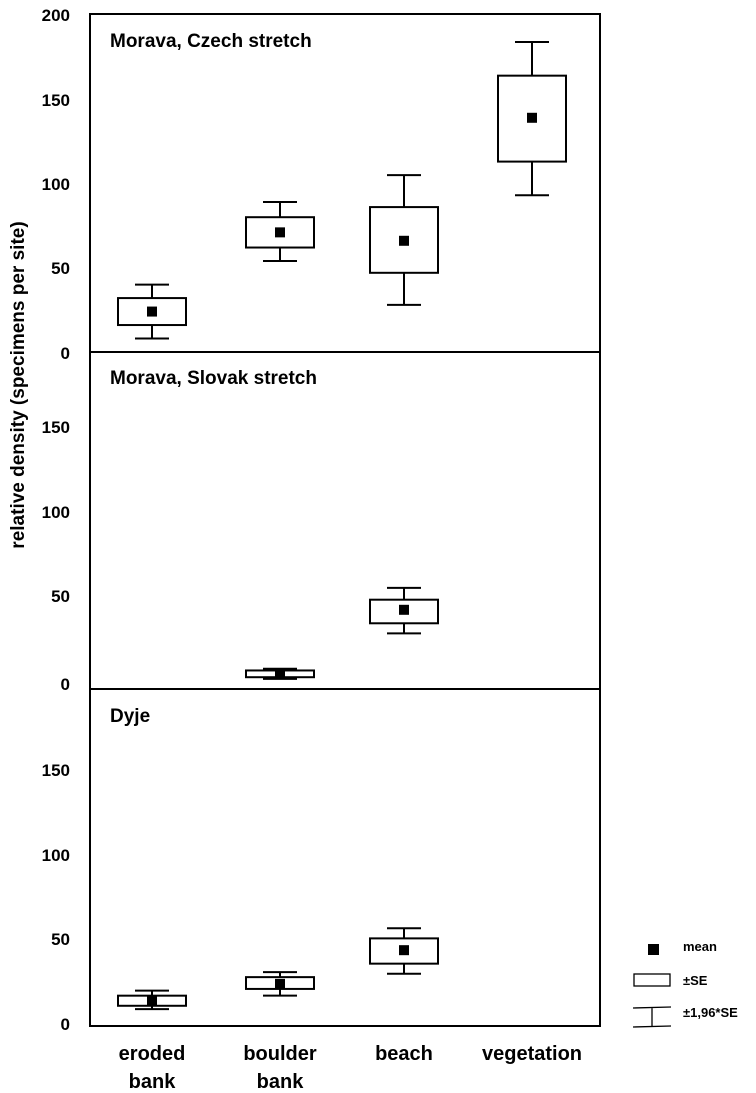 This screenshot has height=1093, width=756. I want to click on category-label-eroded-line1: eroded, so click(152, 1054).